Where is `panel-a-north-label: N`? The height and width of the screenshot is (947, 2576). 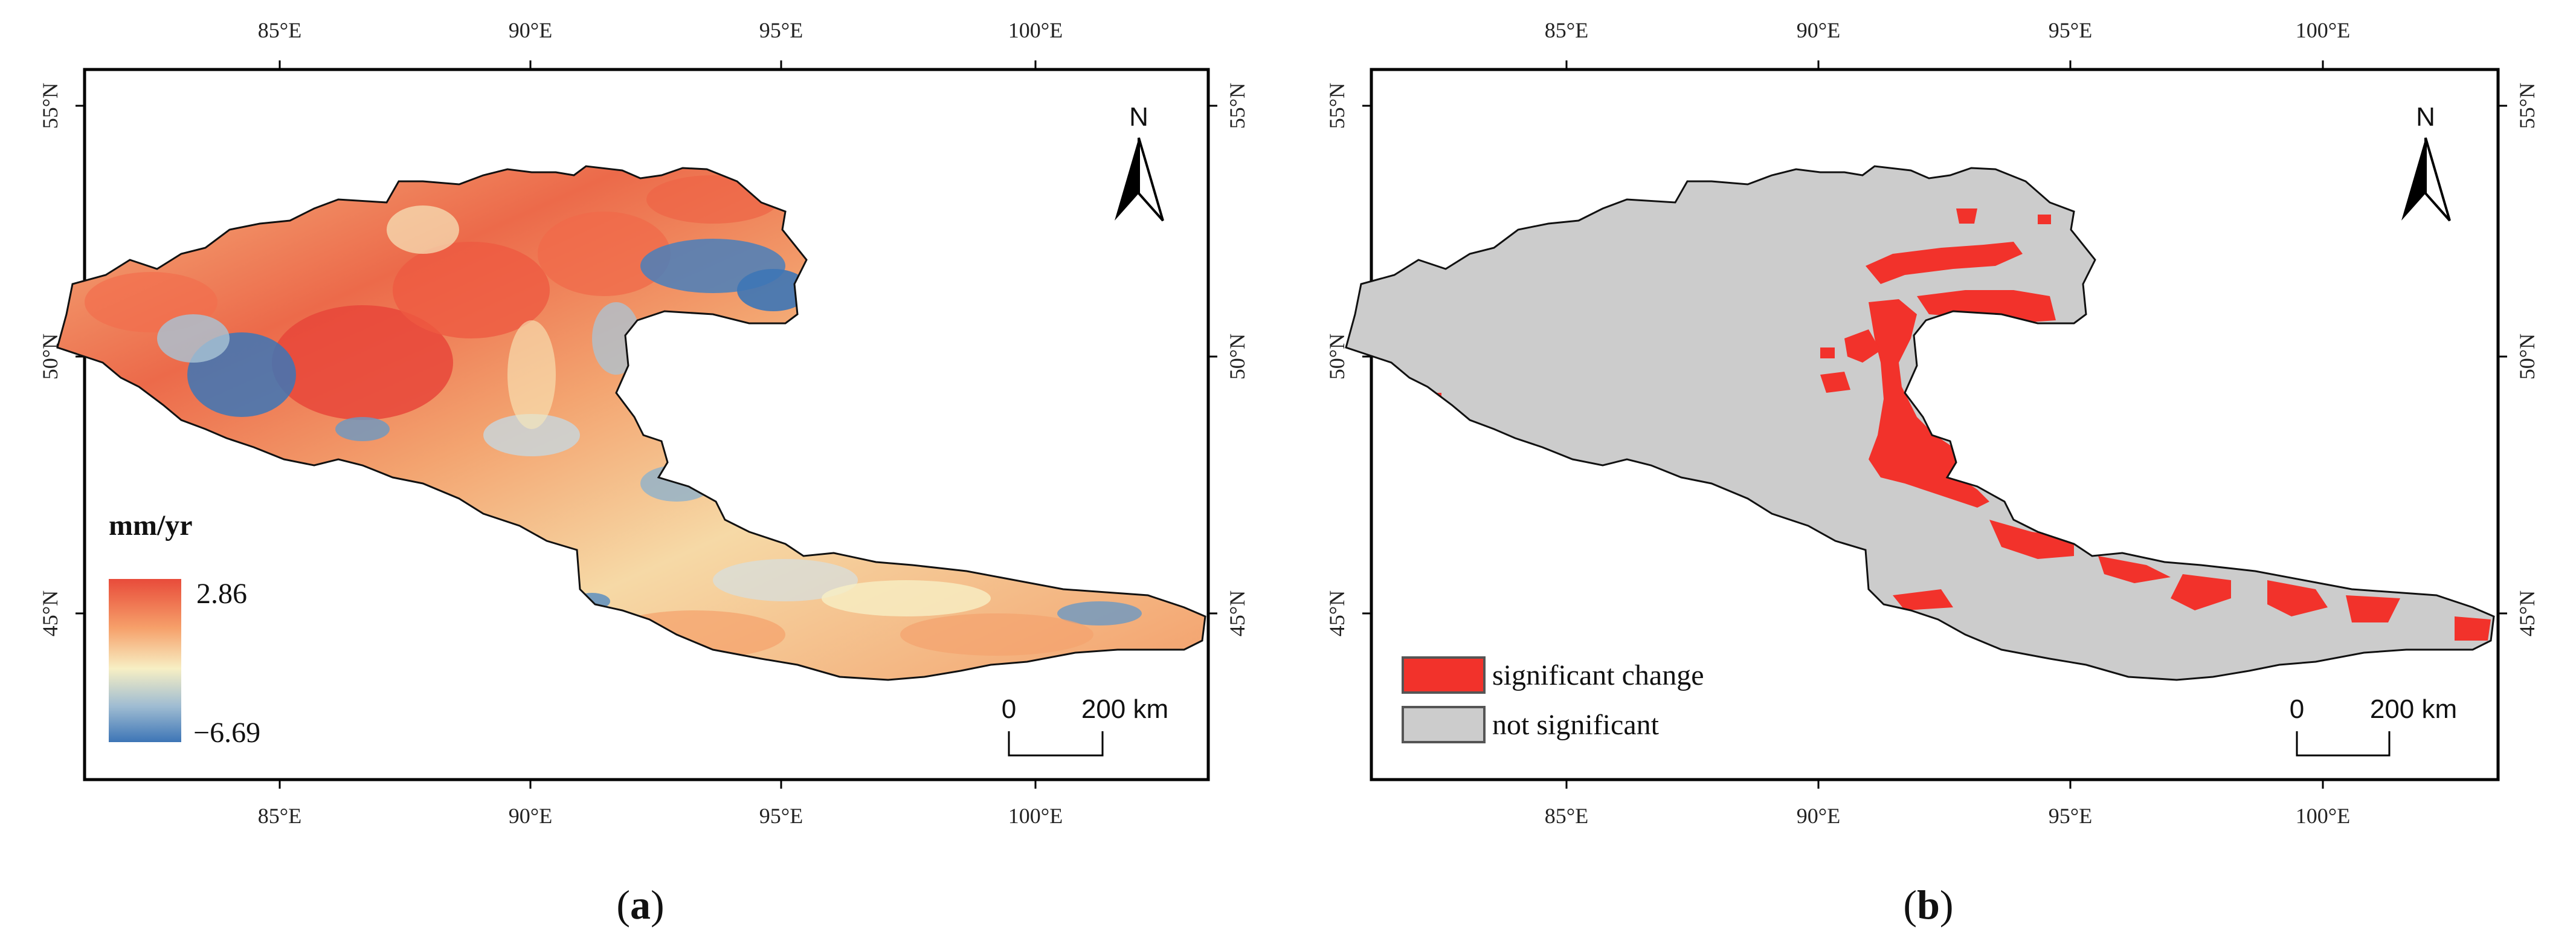 panel-a-north-label: N is located at coordinates (1138, 117).